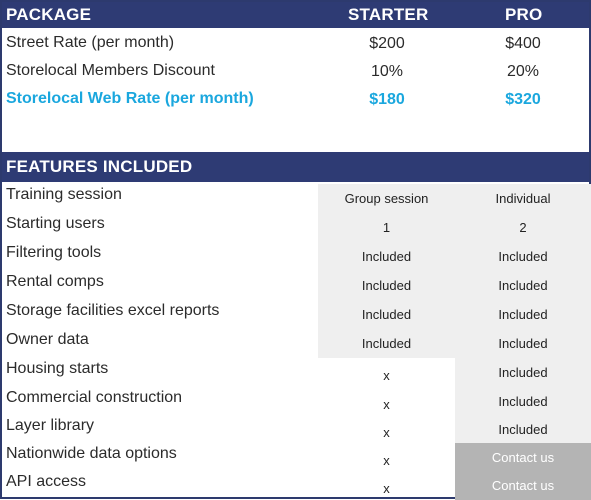  I want to click on pro-column-label: PRO, so click(524, 14).